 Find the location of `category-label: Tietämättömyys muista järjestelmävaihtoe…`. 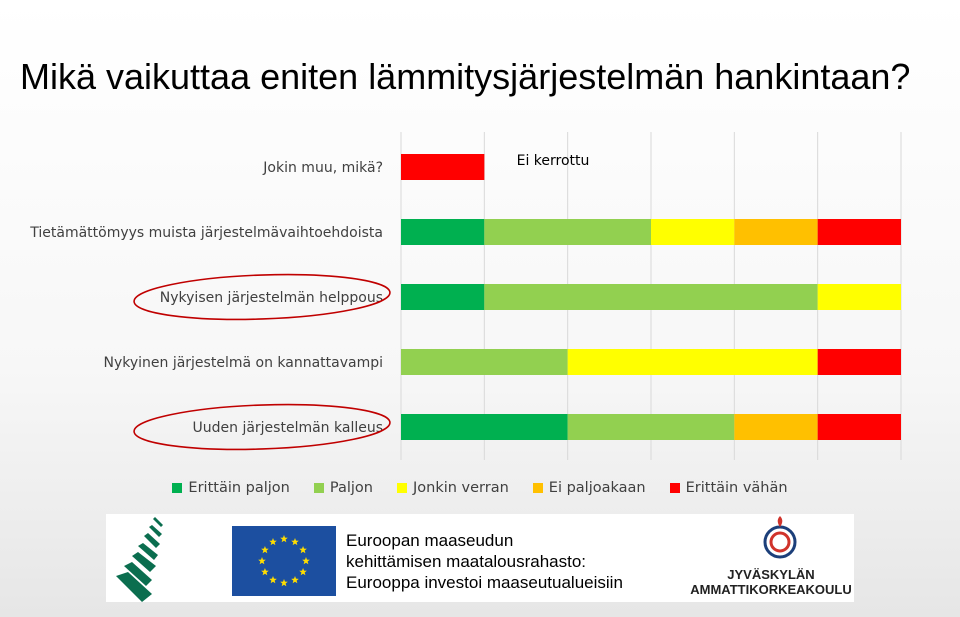

category-label: Tietämättömyys muista järjestelmävaihtoe… is located at coordinates (206, 233).